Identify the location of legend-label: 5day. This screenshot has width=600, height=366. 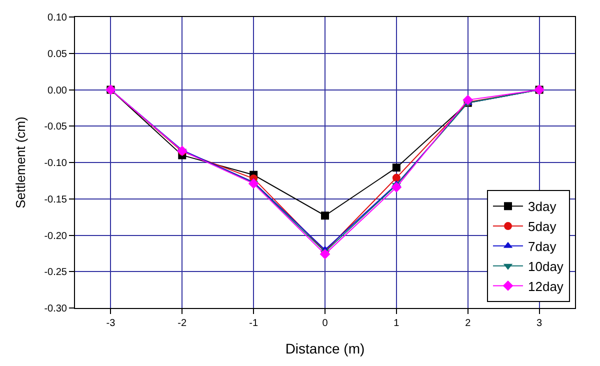
(542, 226).